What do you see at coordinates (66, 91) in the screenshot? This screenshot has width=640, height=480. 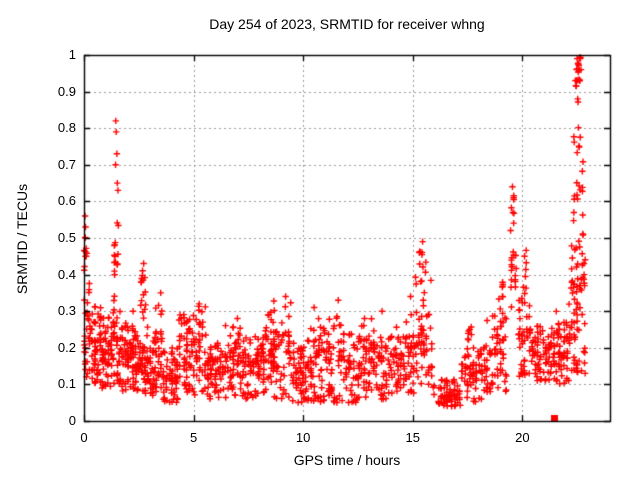 I see `y-tick-label: 0.9` at bounding box center [66, 91].